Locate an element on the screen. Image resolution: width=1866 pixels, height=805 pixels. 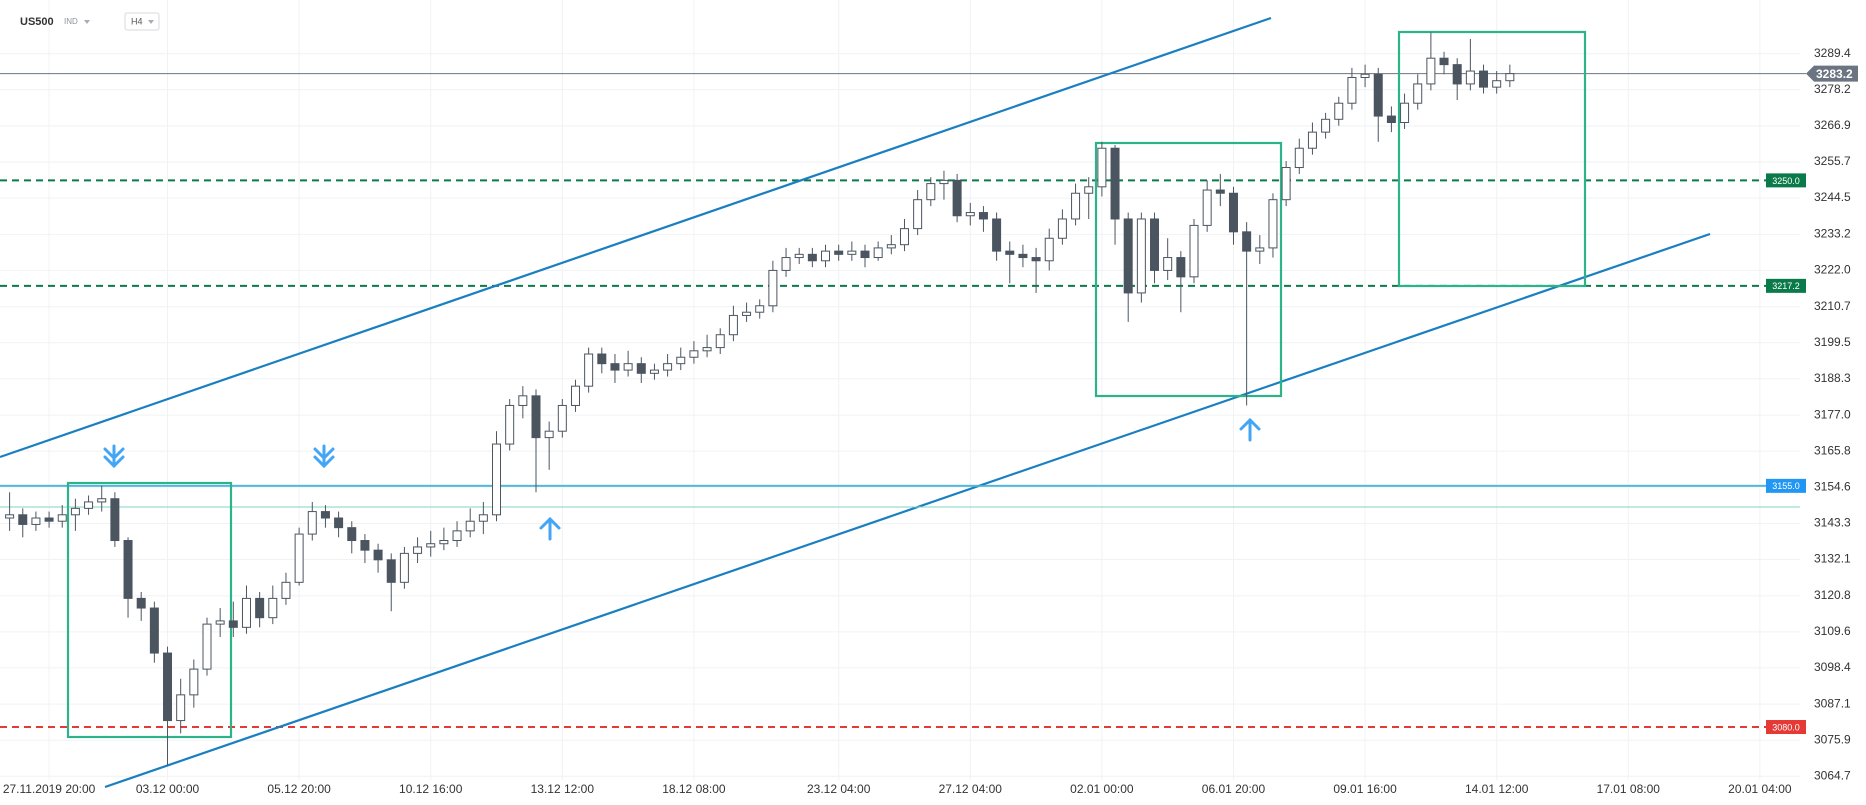
y-tick-label: 3075.9 is located at coordinates (1832, 739).